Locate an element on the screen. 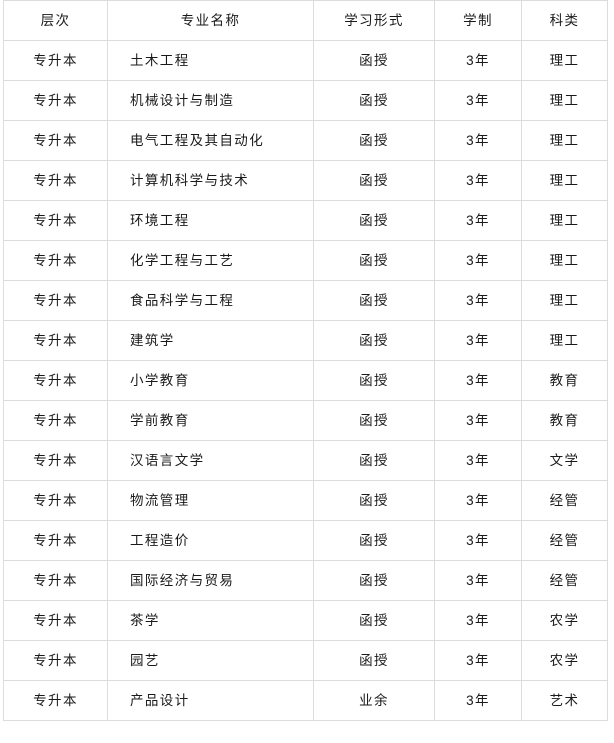 This screenshot has width=614, height=743. cell-major: 化学工程与工艺 is located at coordinates (210, 260).